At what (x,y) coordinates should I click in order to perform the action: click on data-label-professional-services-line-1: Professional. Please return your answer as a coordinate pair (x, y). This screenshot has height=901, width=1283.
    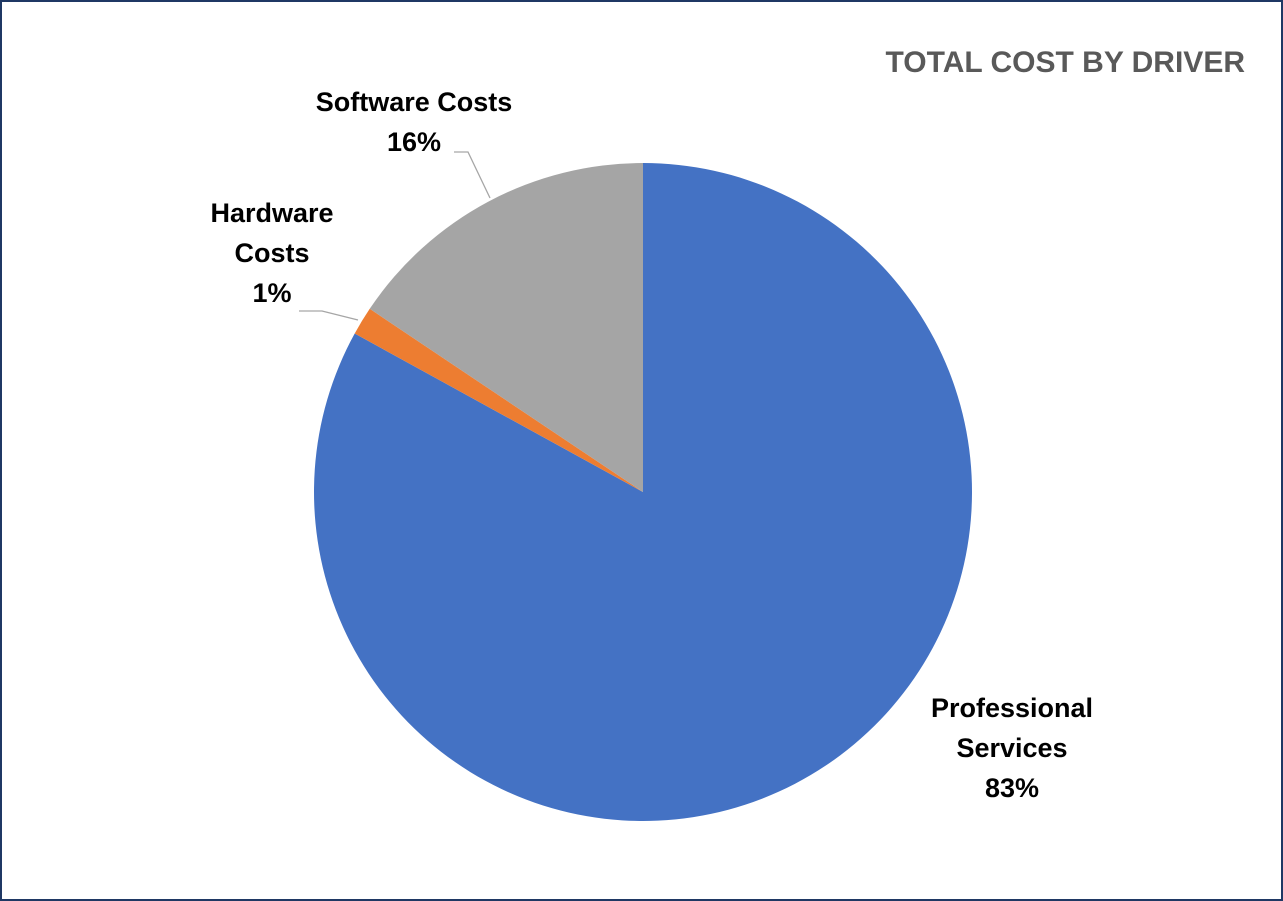
    Looking at the image, I should click on (1012, 708).